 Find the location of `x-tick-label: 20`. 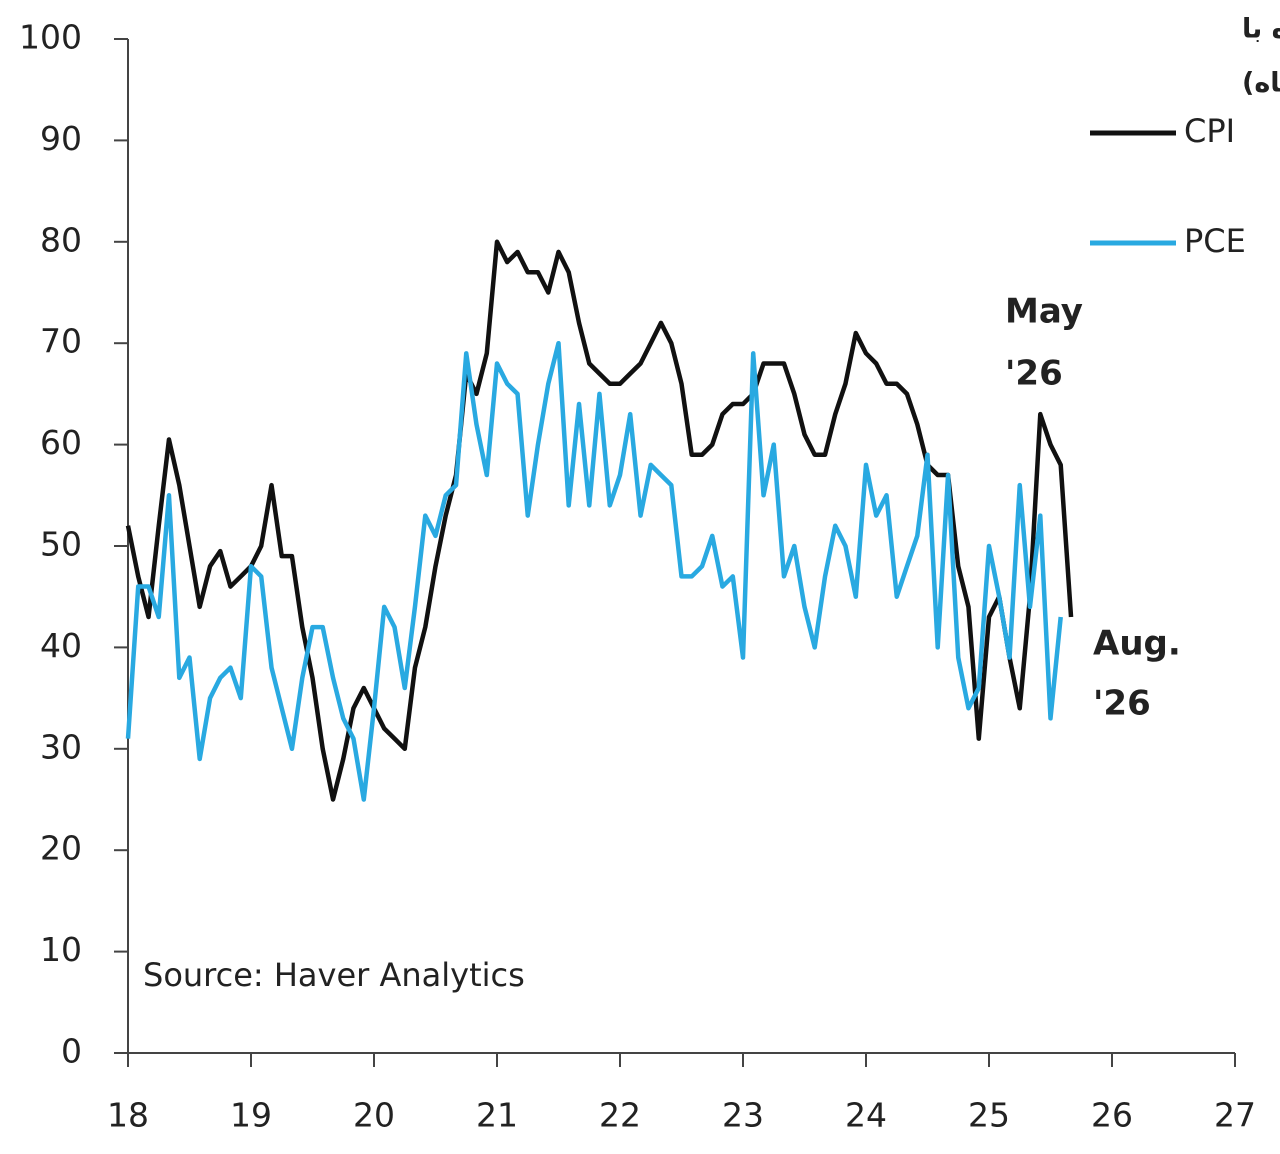

x-tick-label: 20 is located at coordinates (374, 1115).